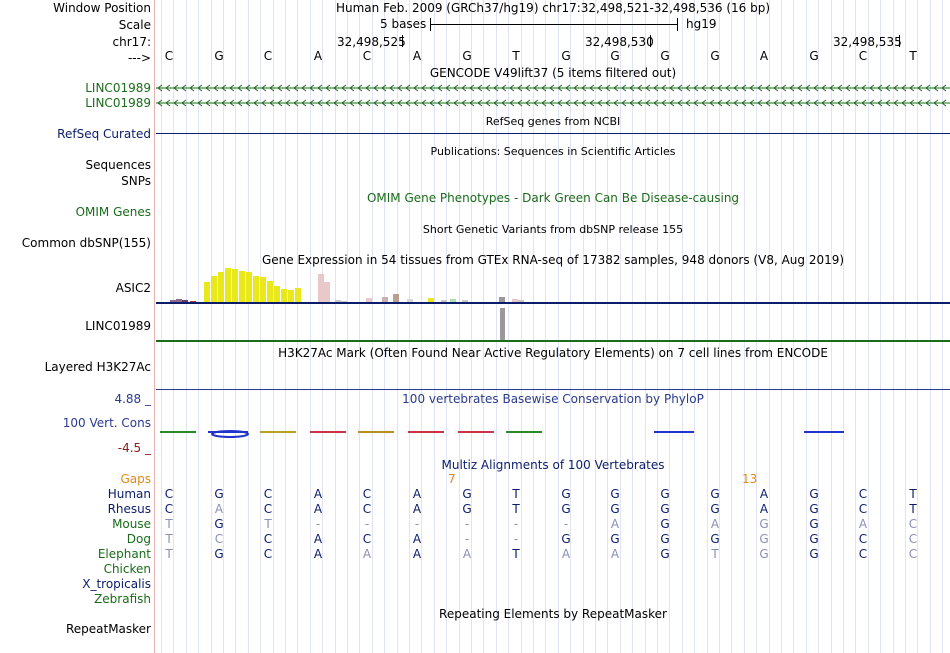 The width and height of the screenshot is (950, 653). I want to click on snps-label: SNPs, so click(136, 181).